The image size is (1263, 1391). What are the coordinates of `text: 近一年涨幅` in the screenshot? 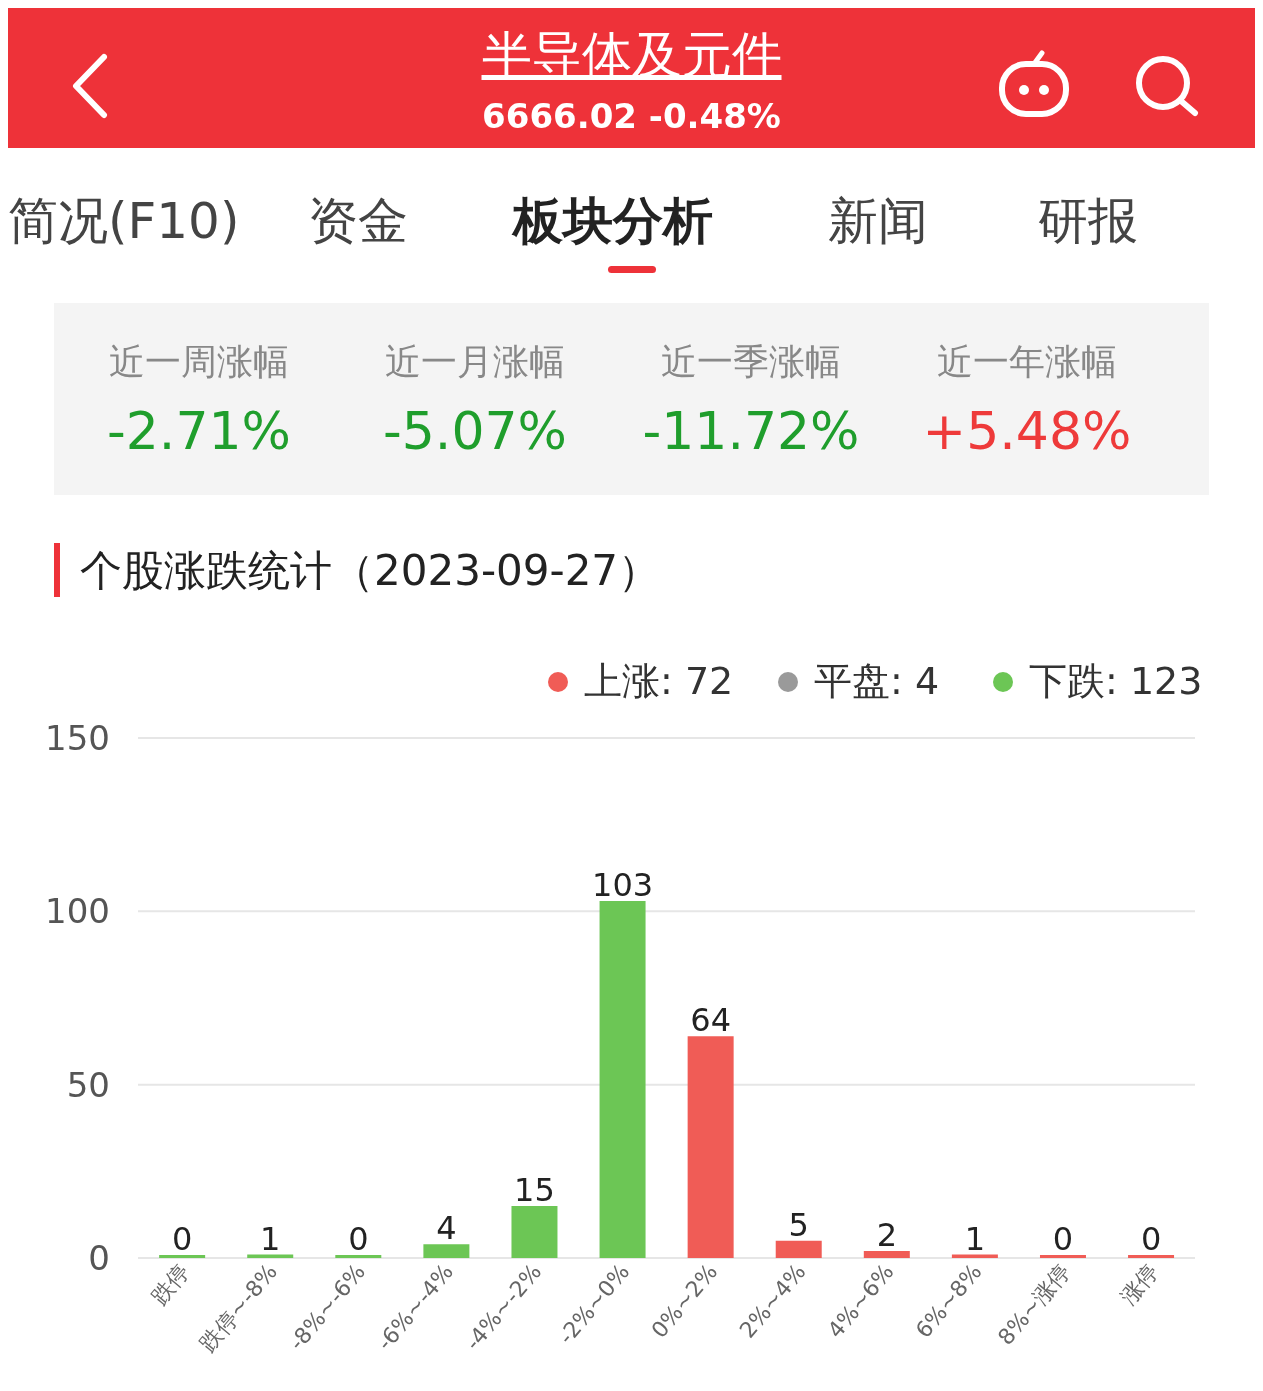 It's located at (1027, 362).